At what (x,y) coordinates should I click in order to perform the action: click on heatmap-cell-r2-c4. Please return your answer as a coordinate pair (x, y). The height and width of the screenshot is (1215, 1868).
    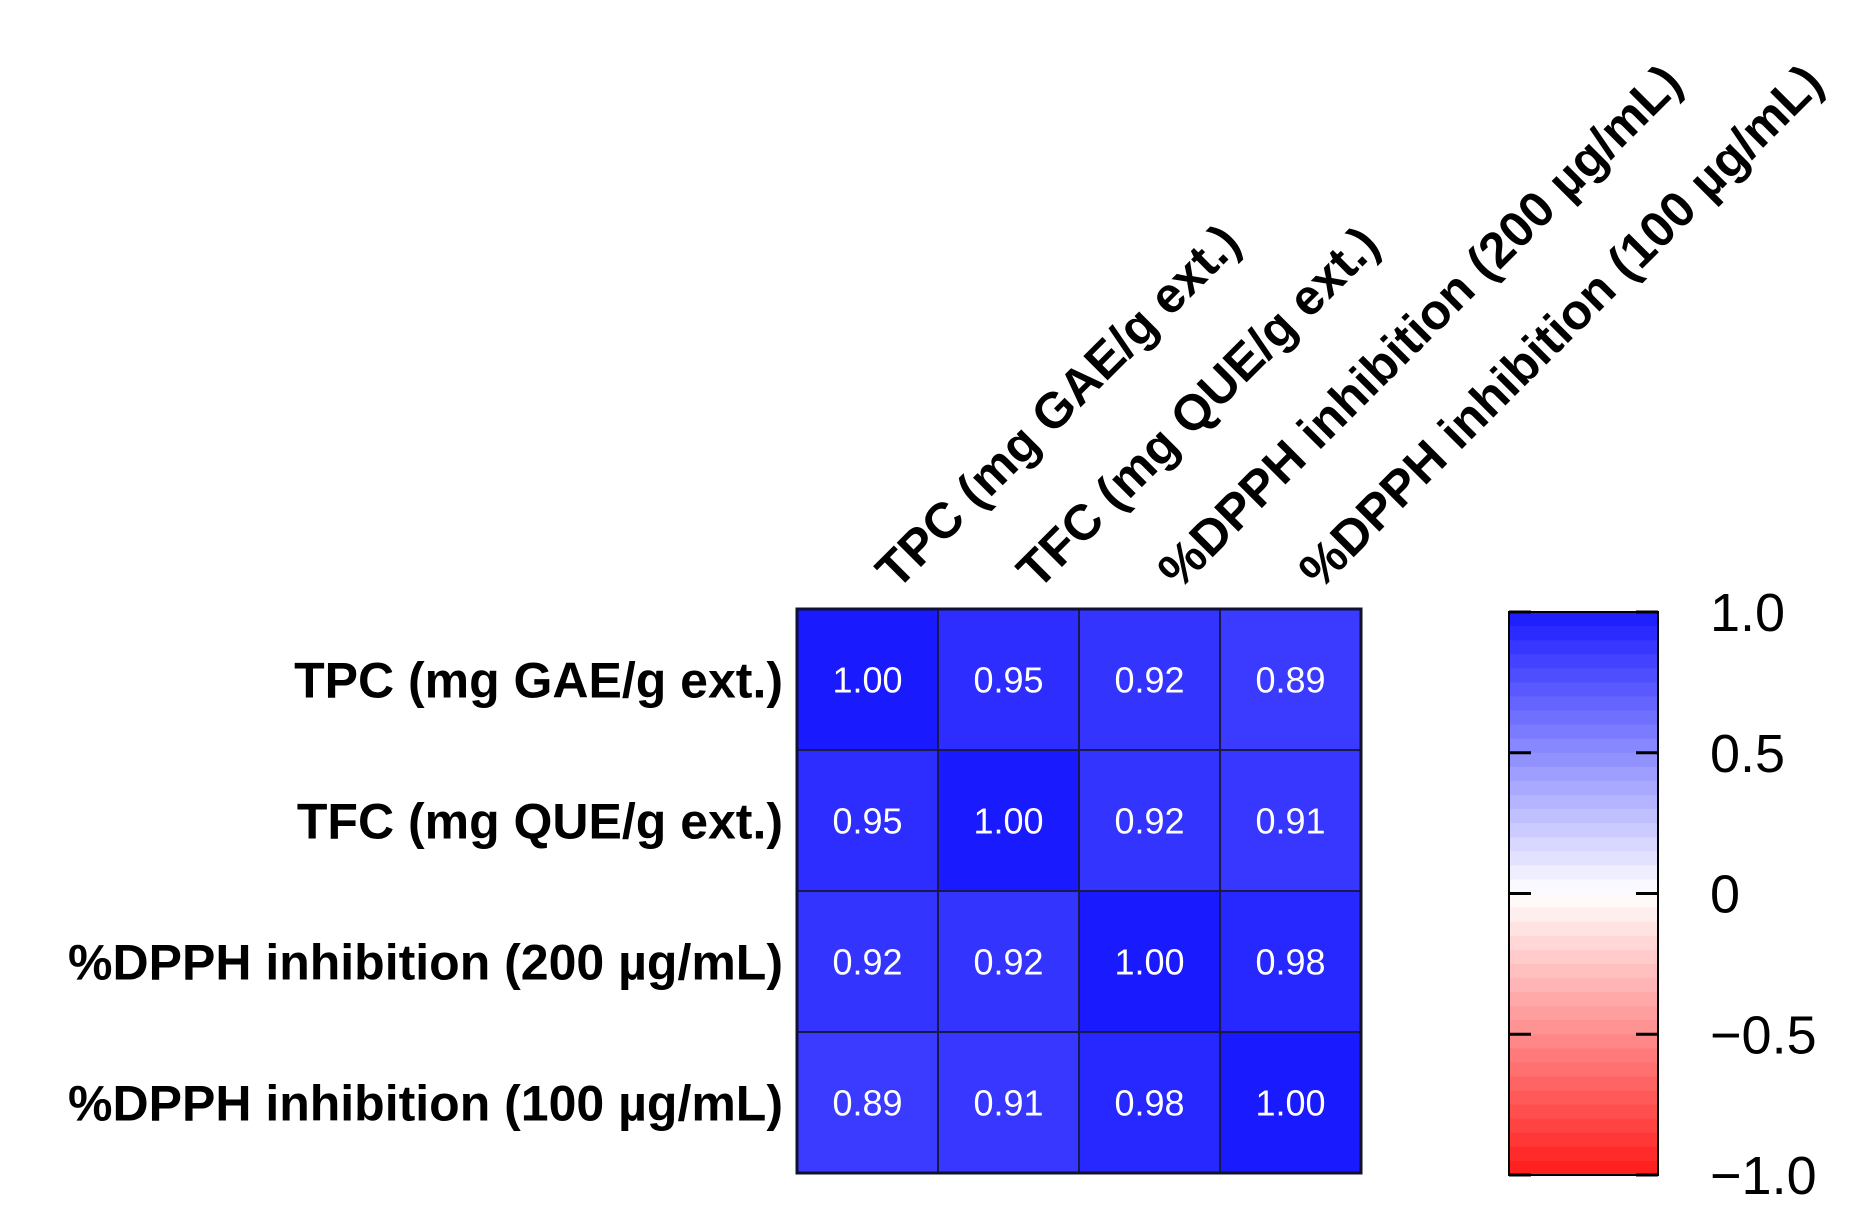
    Looking at the image, I should click on (1290, 820).